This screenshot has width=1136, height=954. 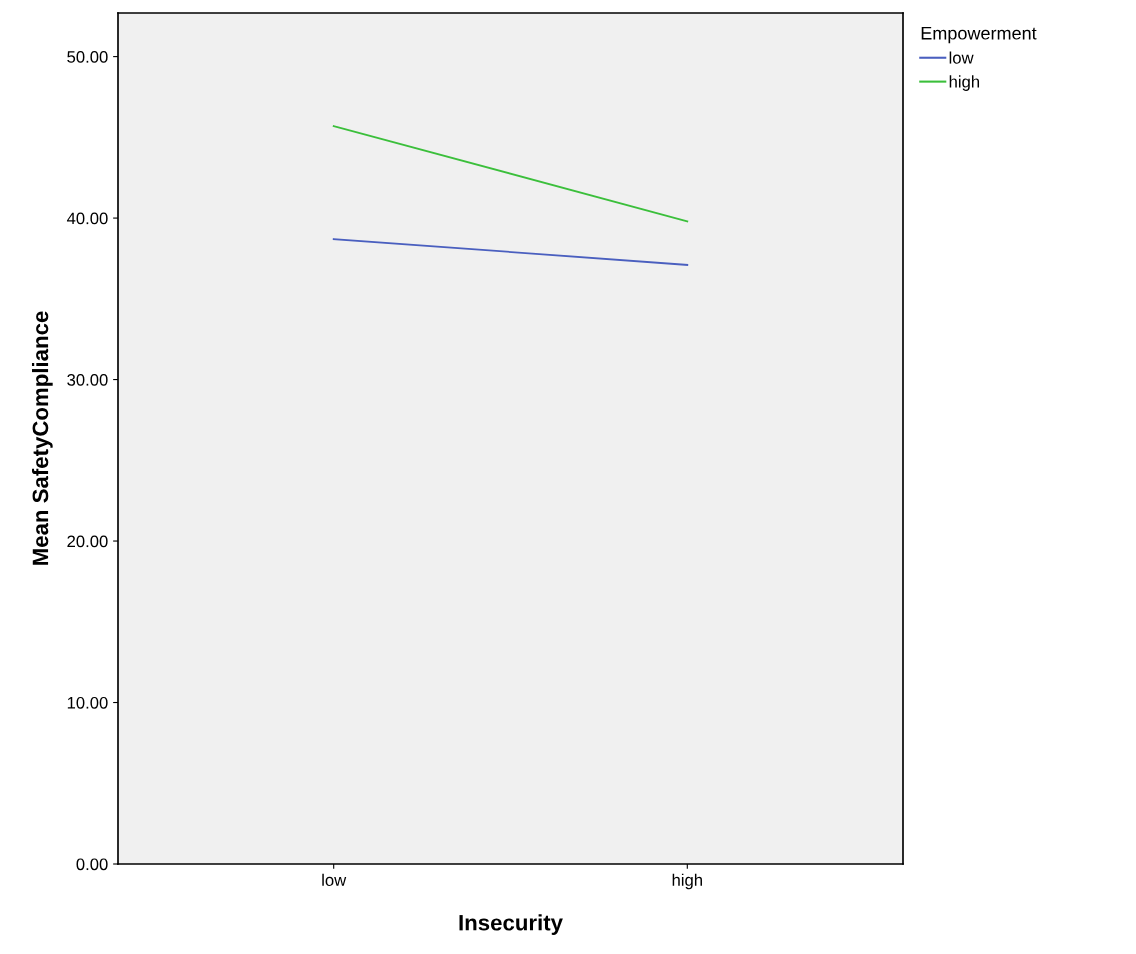 I want to click on y-tick-label: 20.00, so click(x=87, y=541).